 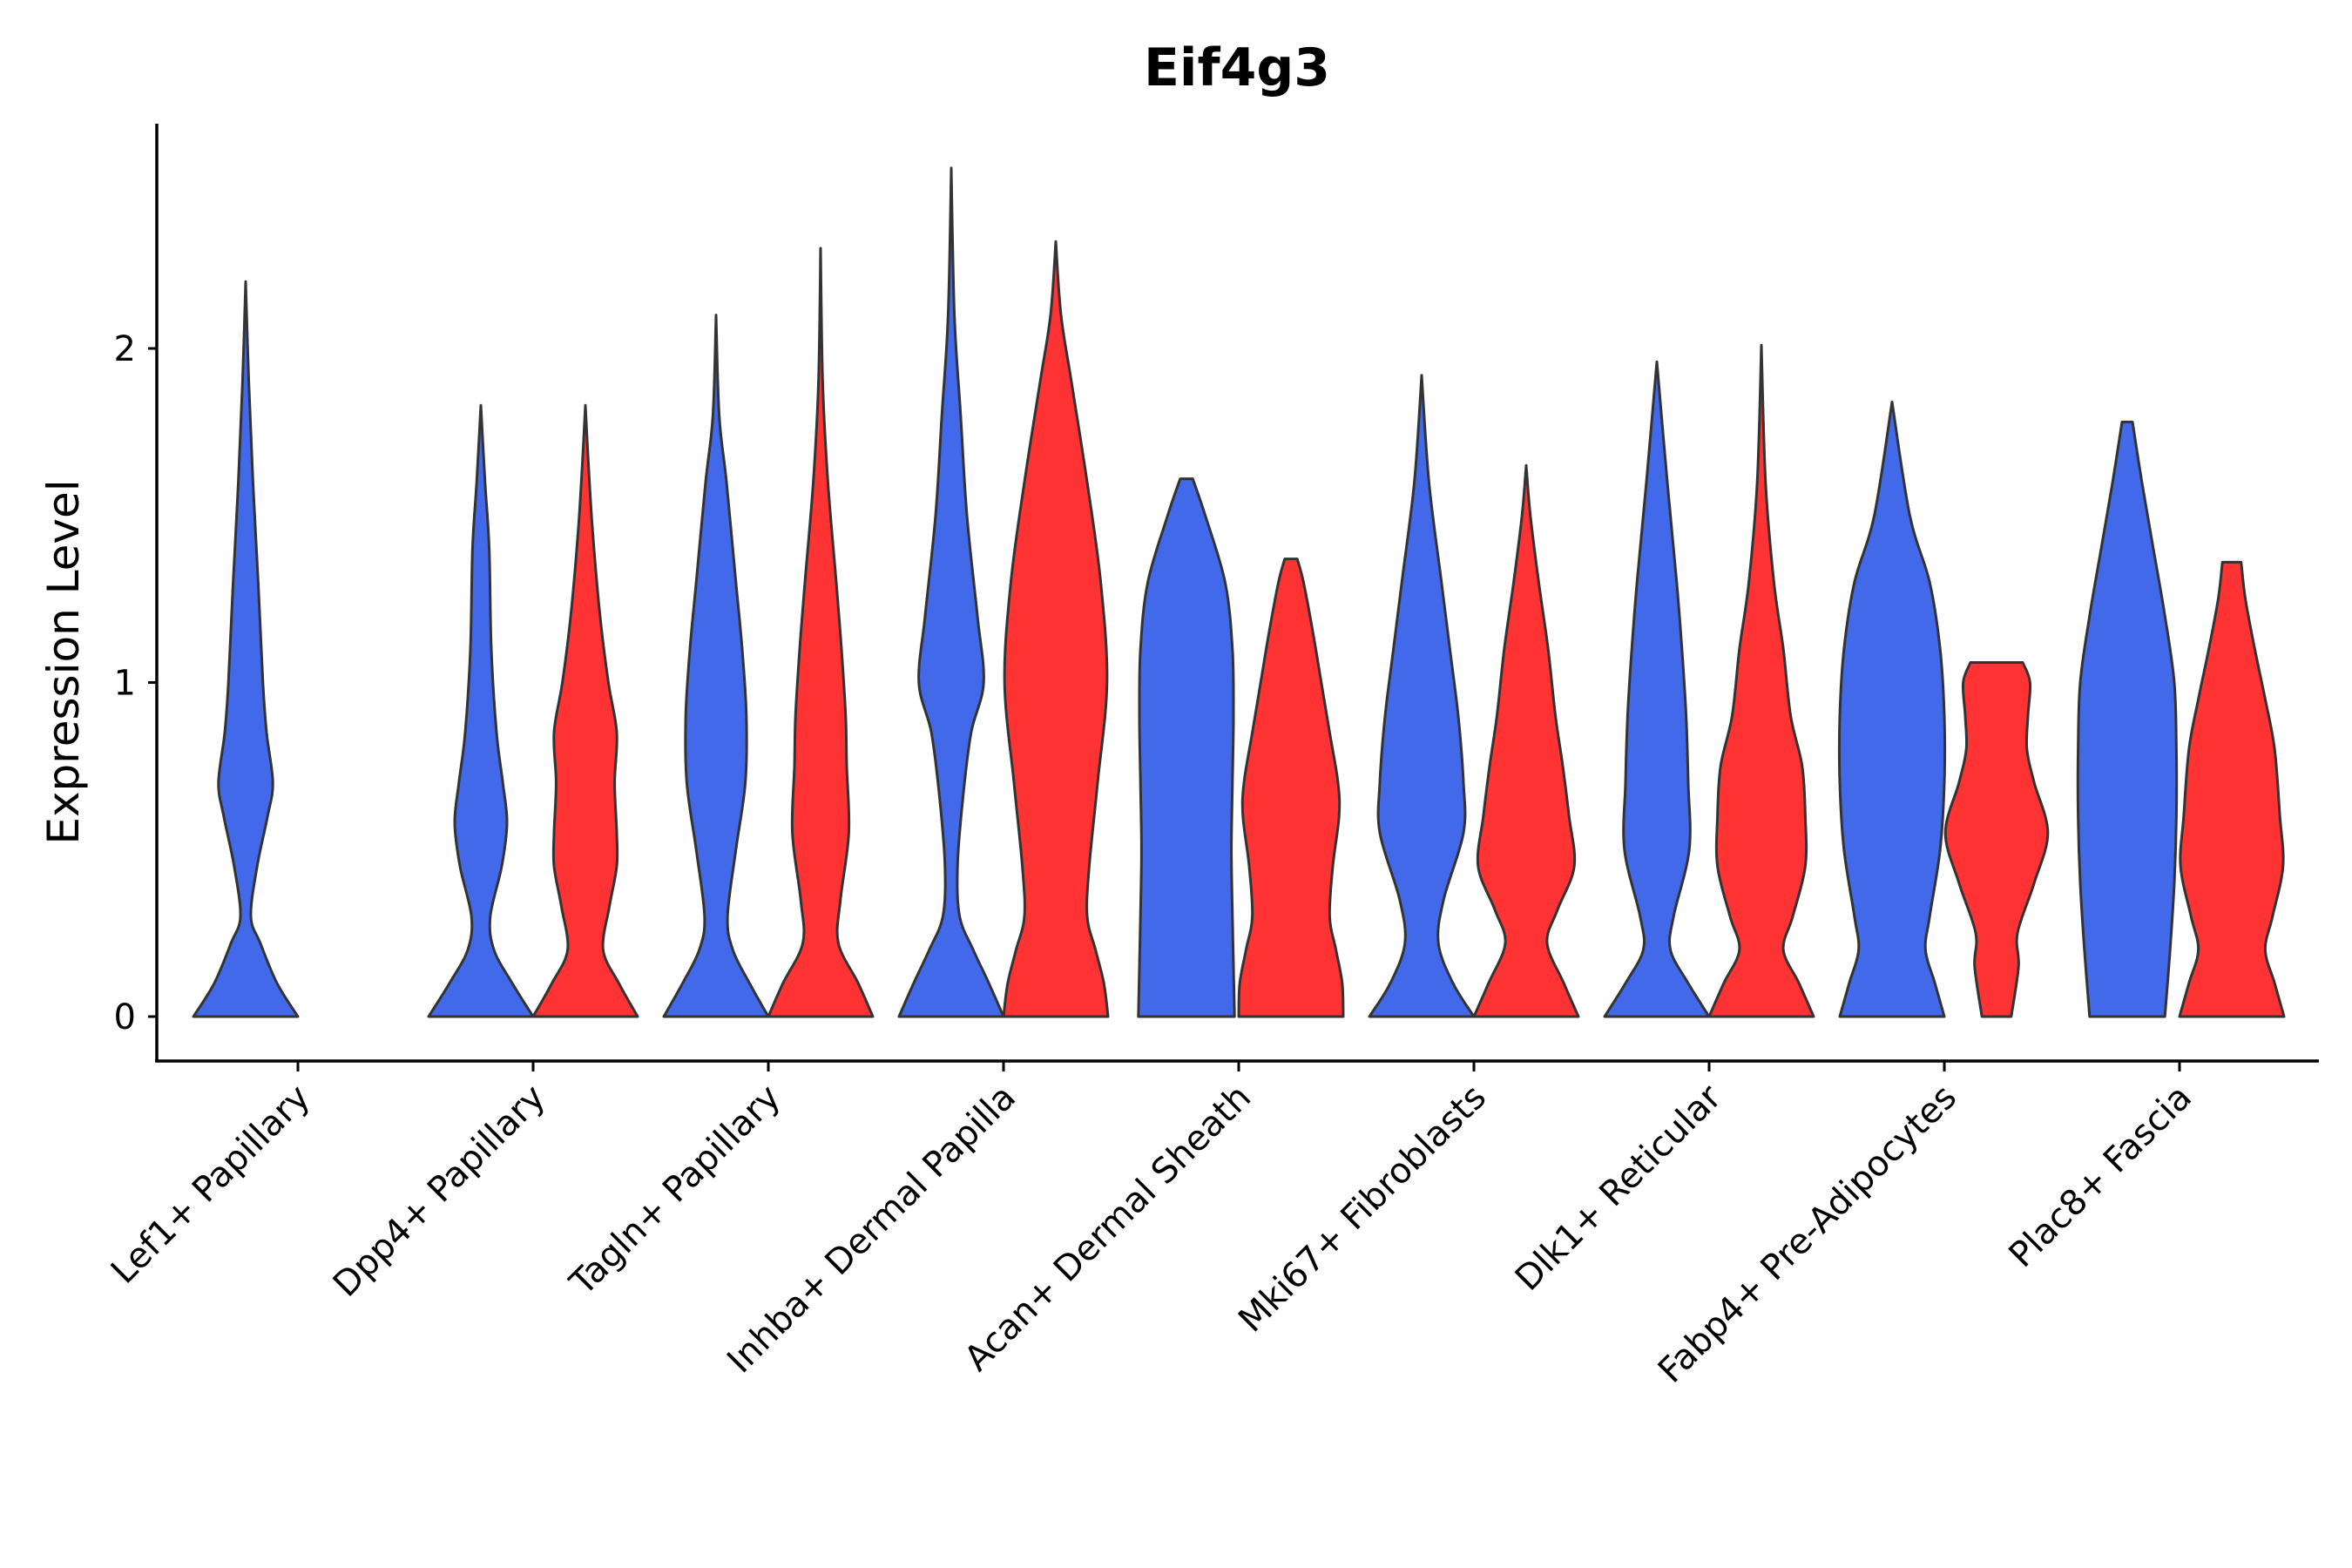 I want to click on violin-group_a-inhba-dermal-papilla, so click(x=951, y=592).